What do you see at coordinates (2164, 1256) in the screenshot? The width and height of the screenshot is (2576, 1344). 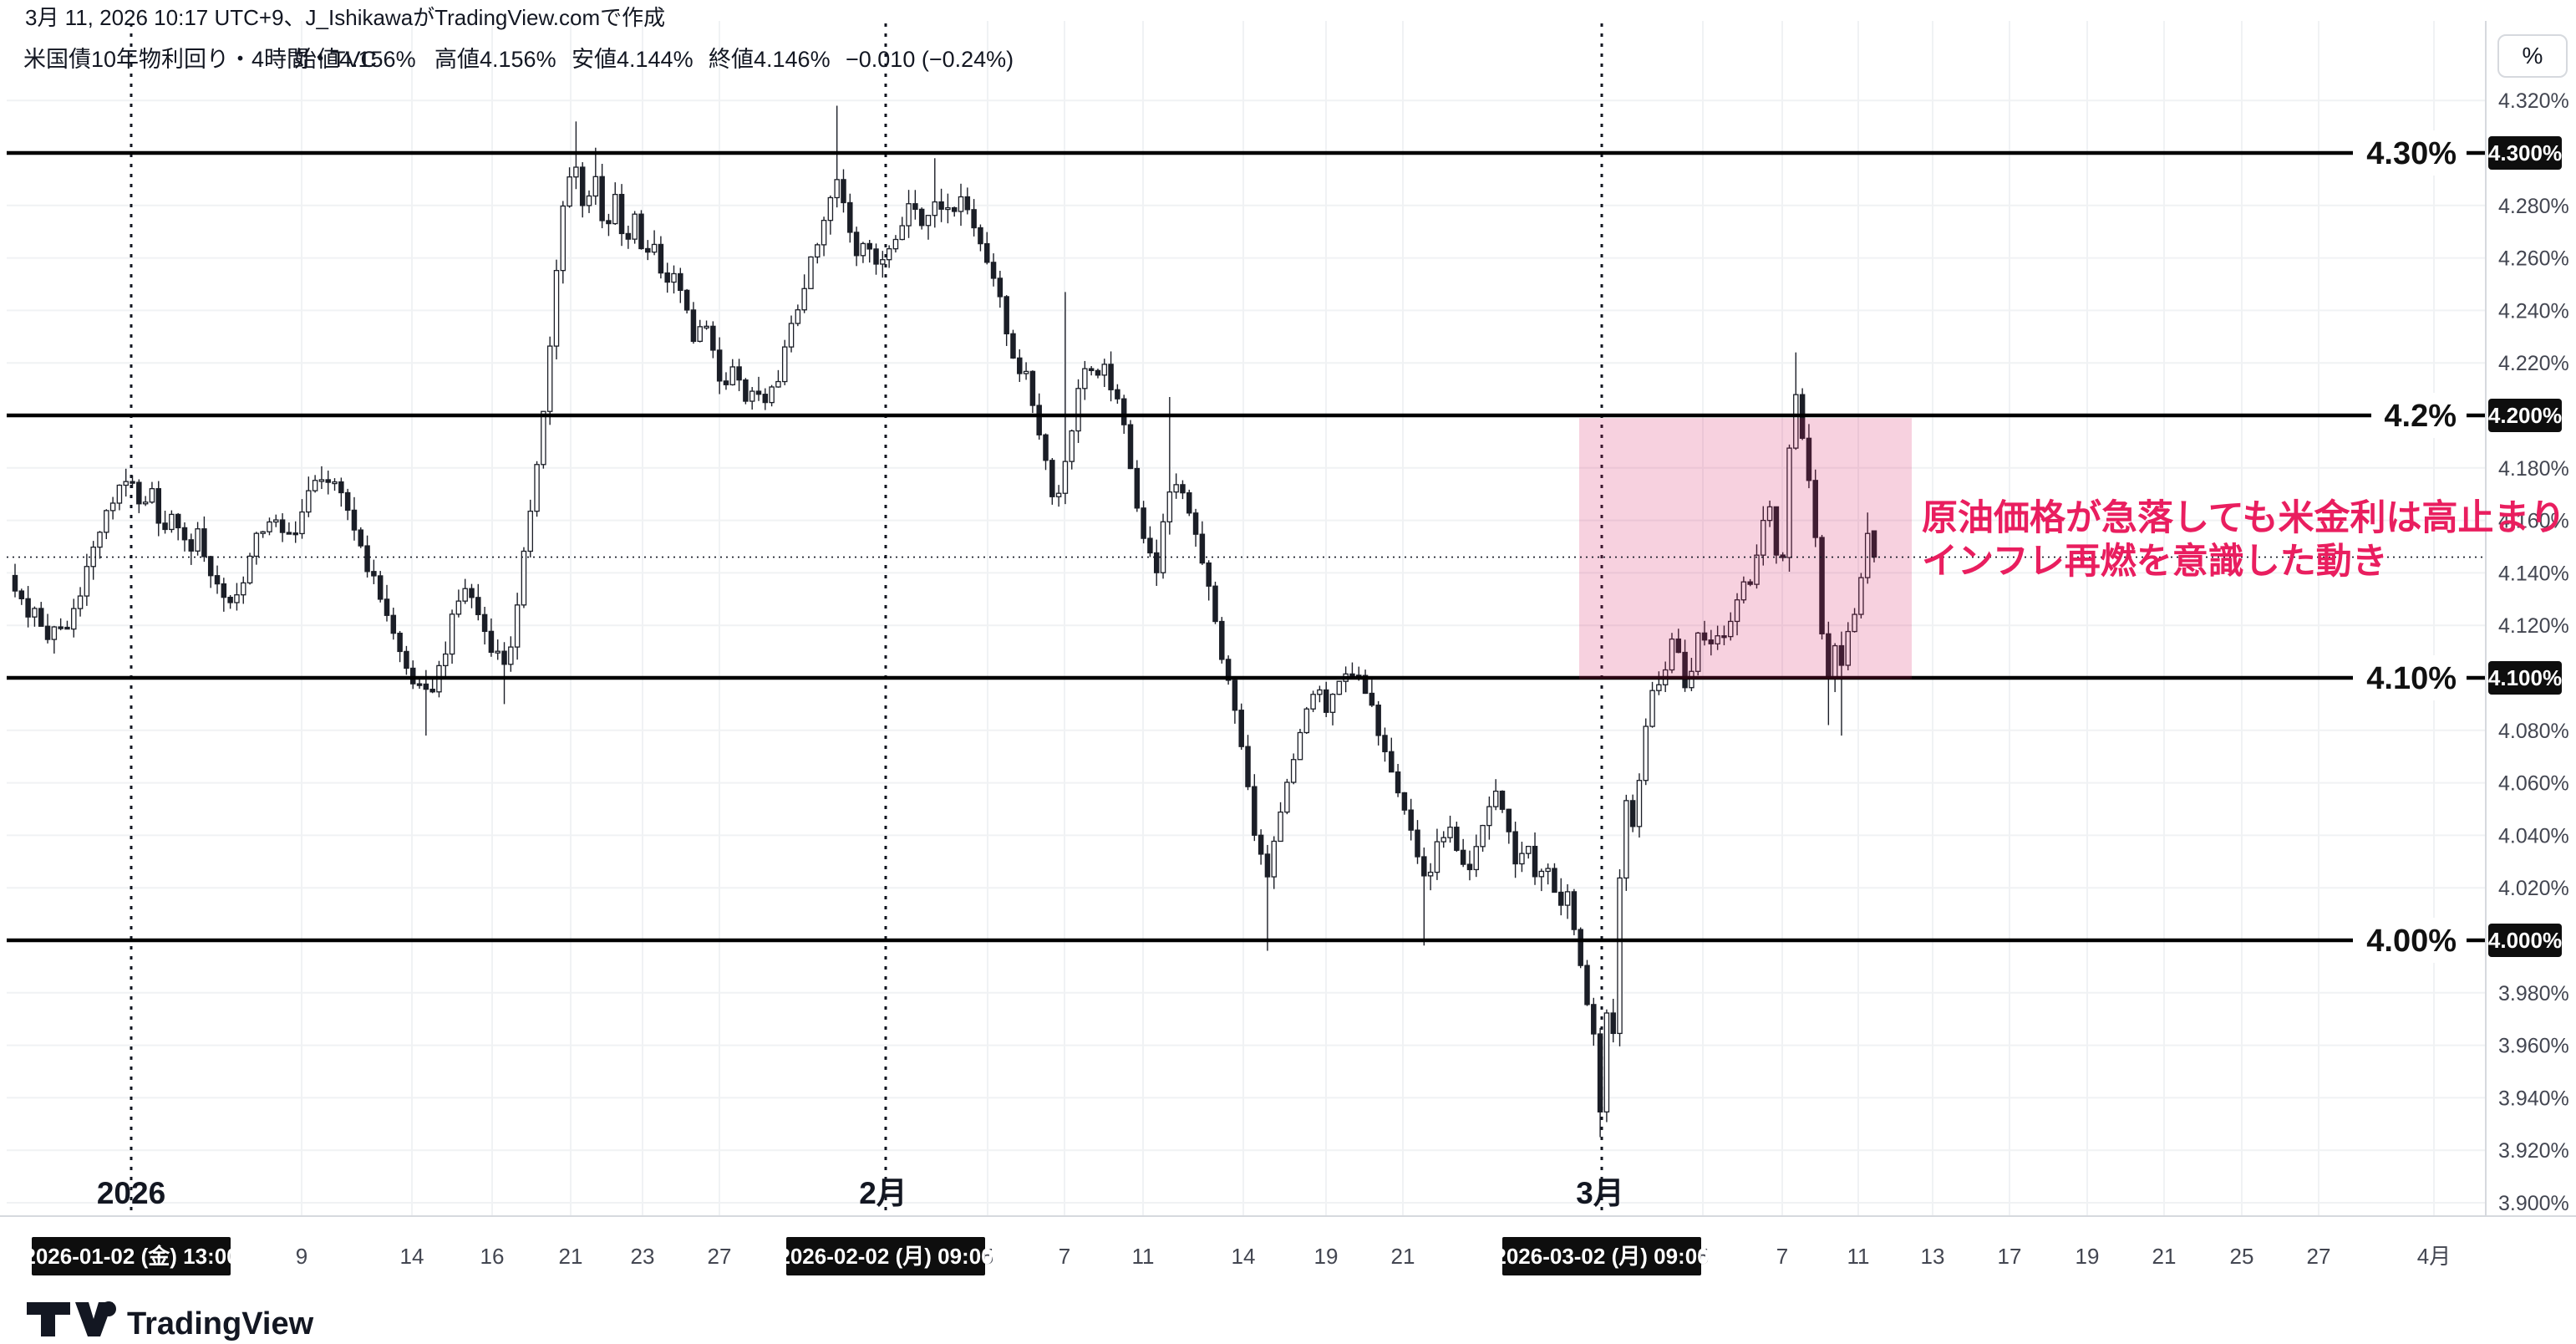 I see `time-axis-label: 21` at bounding box center [2164, 1256].